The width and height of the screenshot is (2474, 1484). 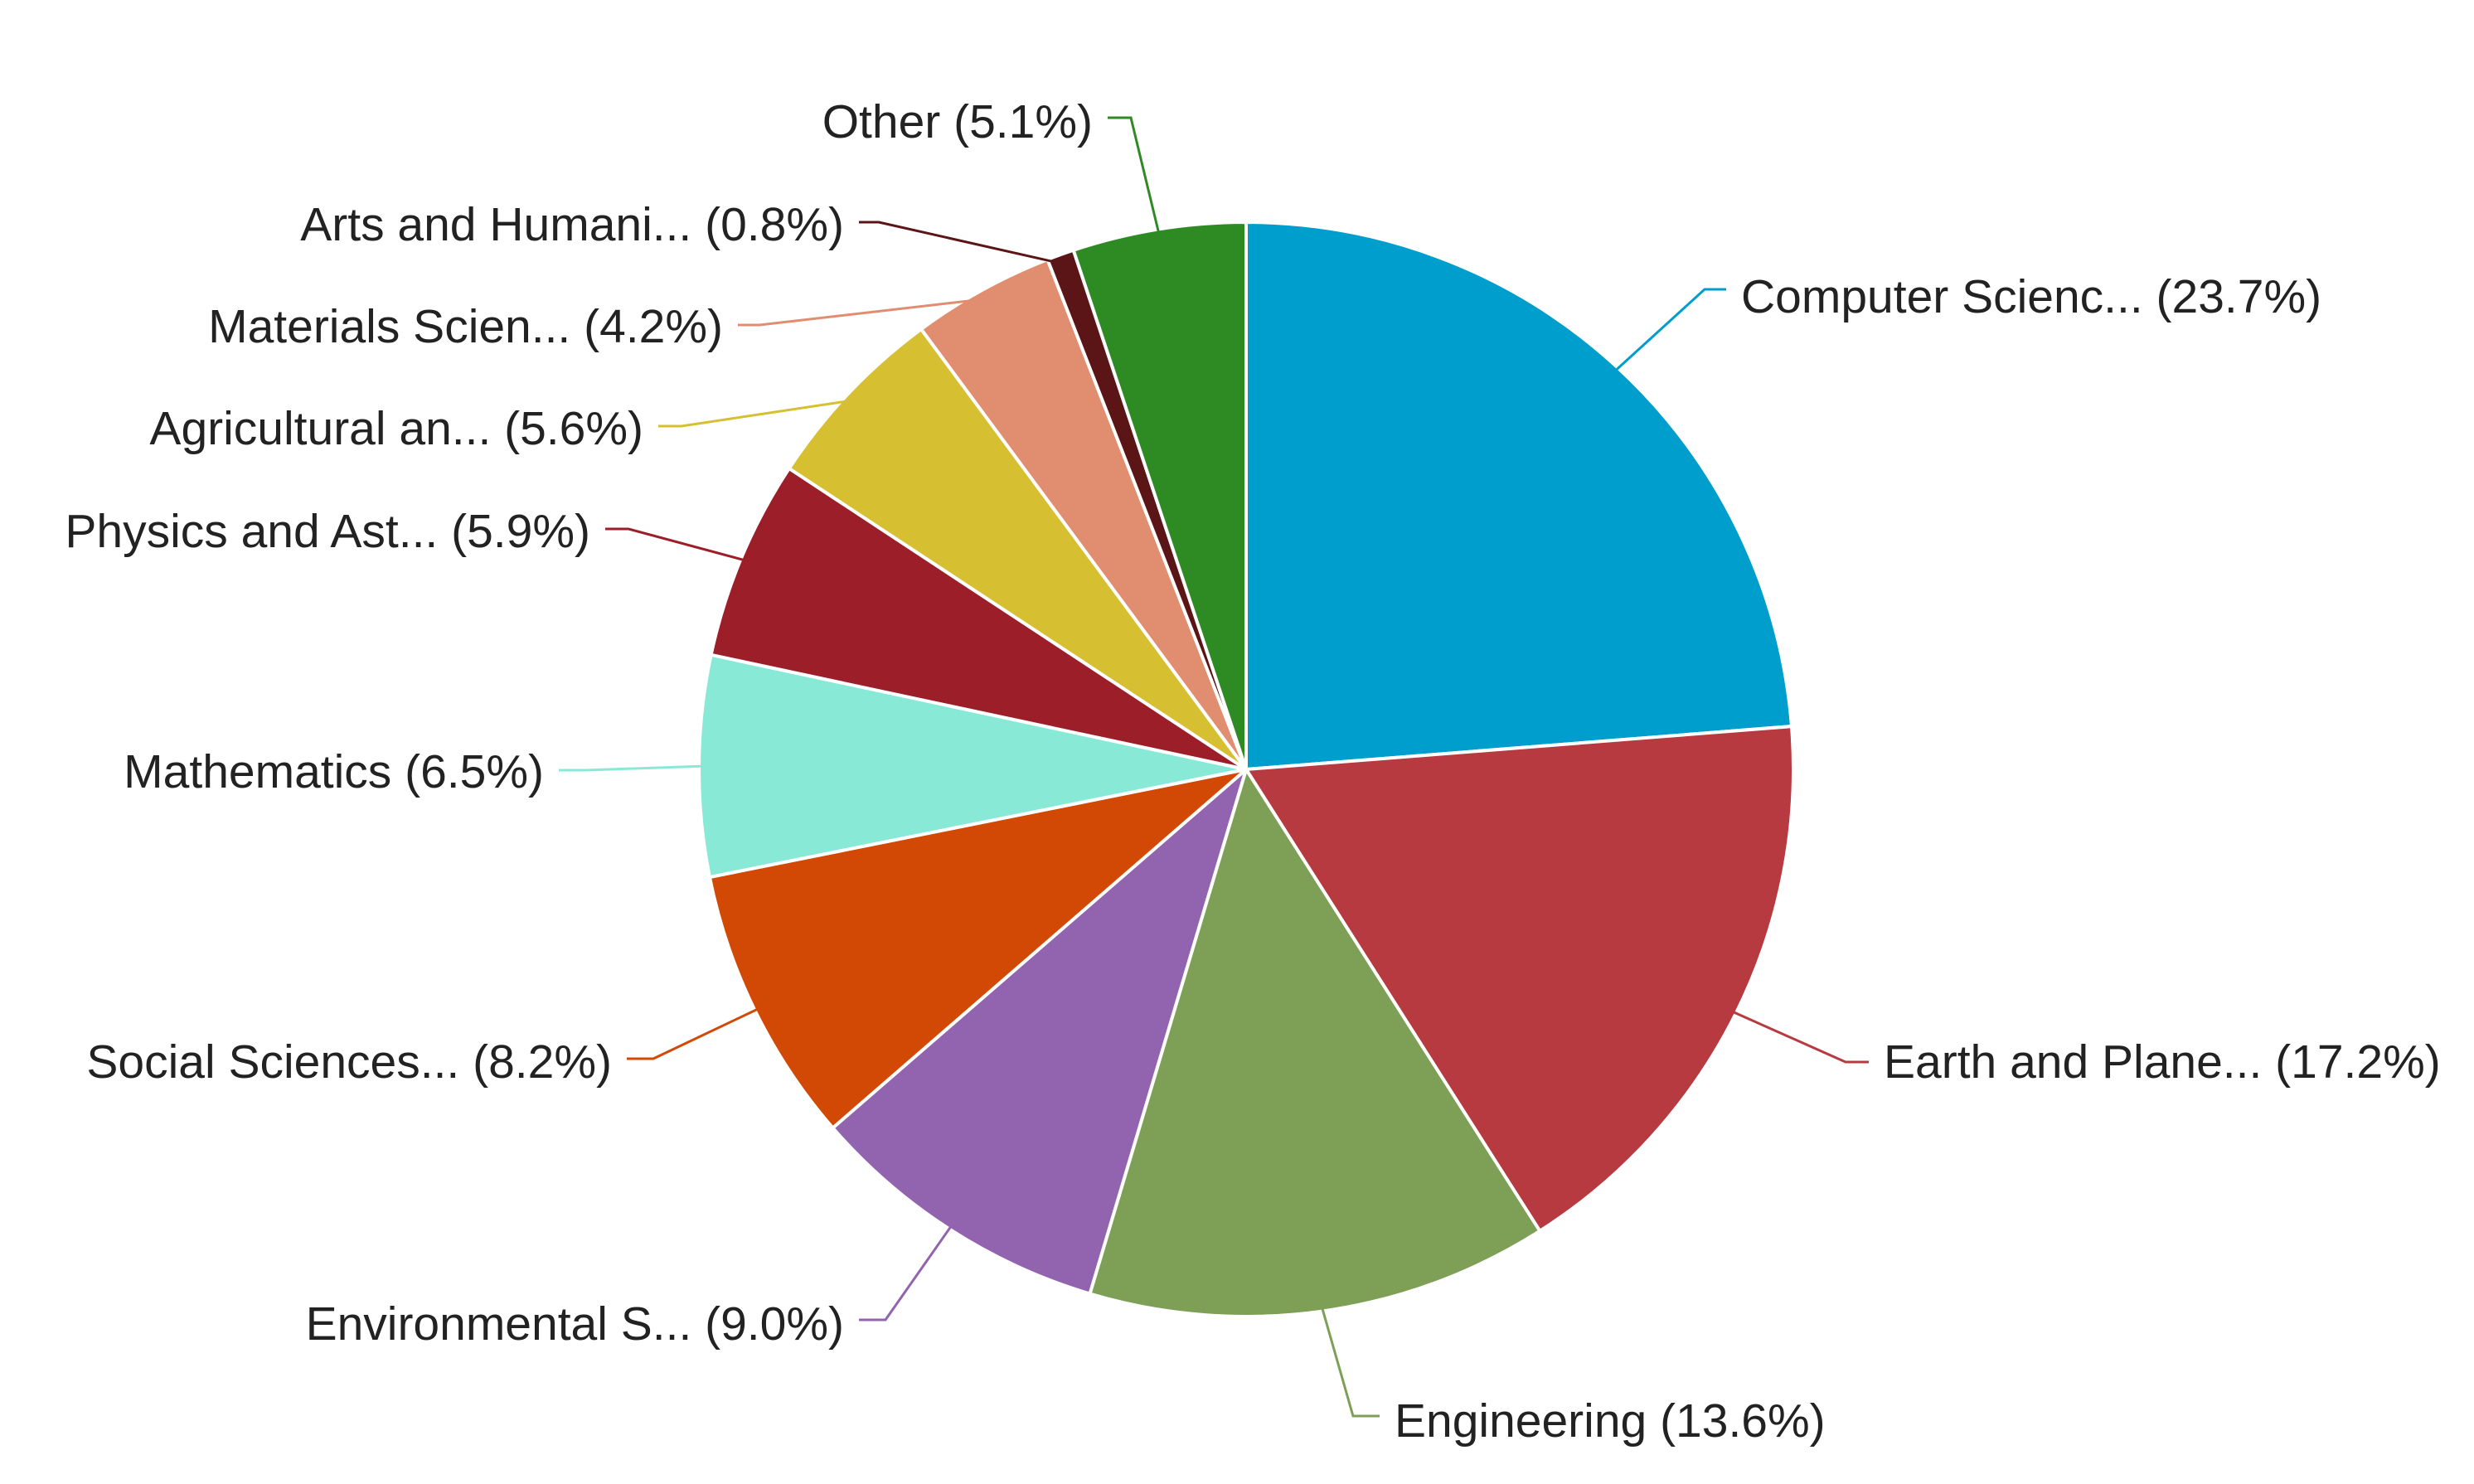 What do you see at coordinates (396, 429) in the screenshot?
I see `slice-label-agricultural-an: Agricultural an... (5.6%)` at bounding box center [396, 429].